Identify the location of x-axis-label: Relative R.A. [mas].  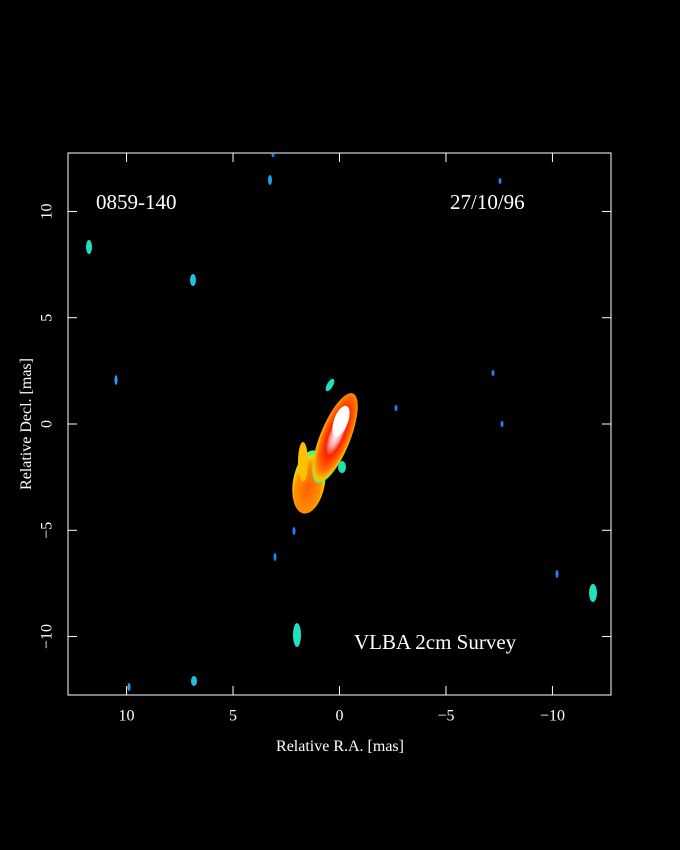
(340, 746).